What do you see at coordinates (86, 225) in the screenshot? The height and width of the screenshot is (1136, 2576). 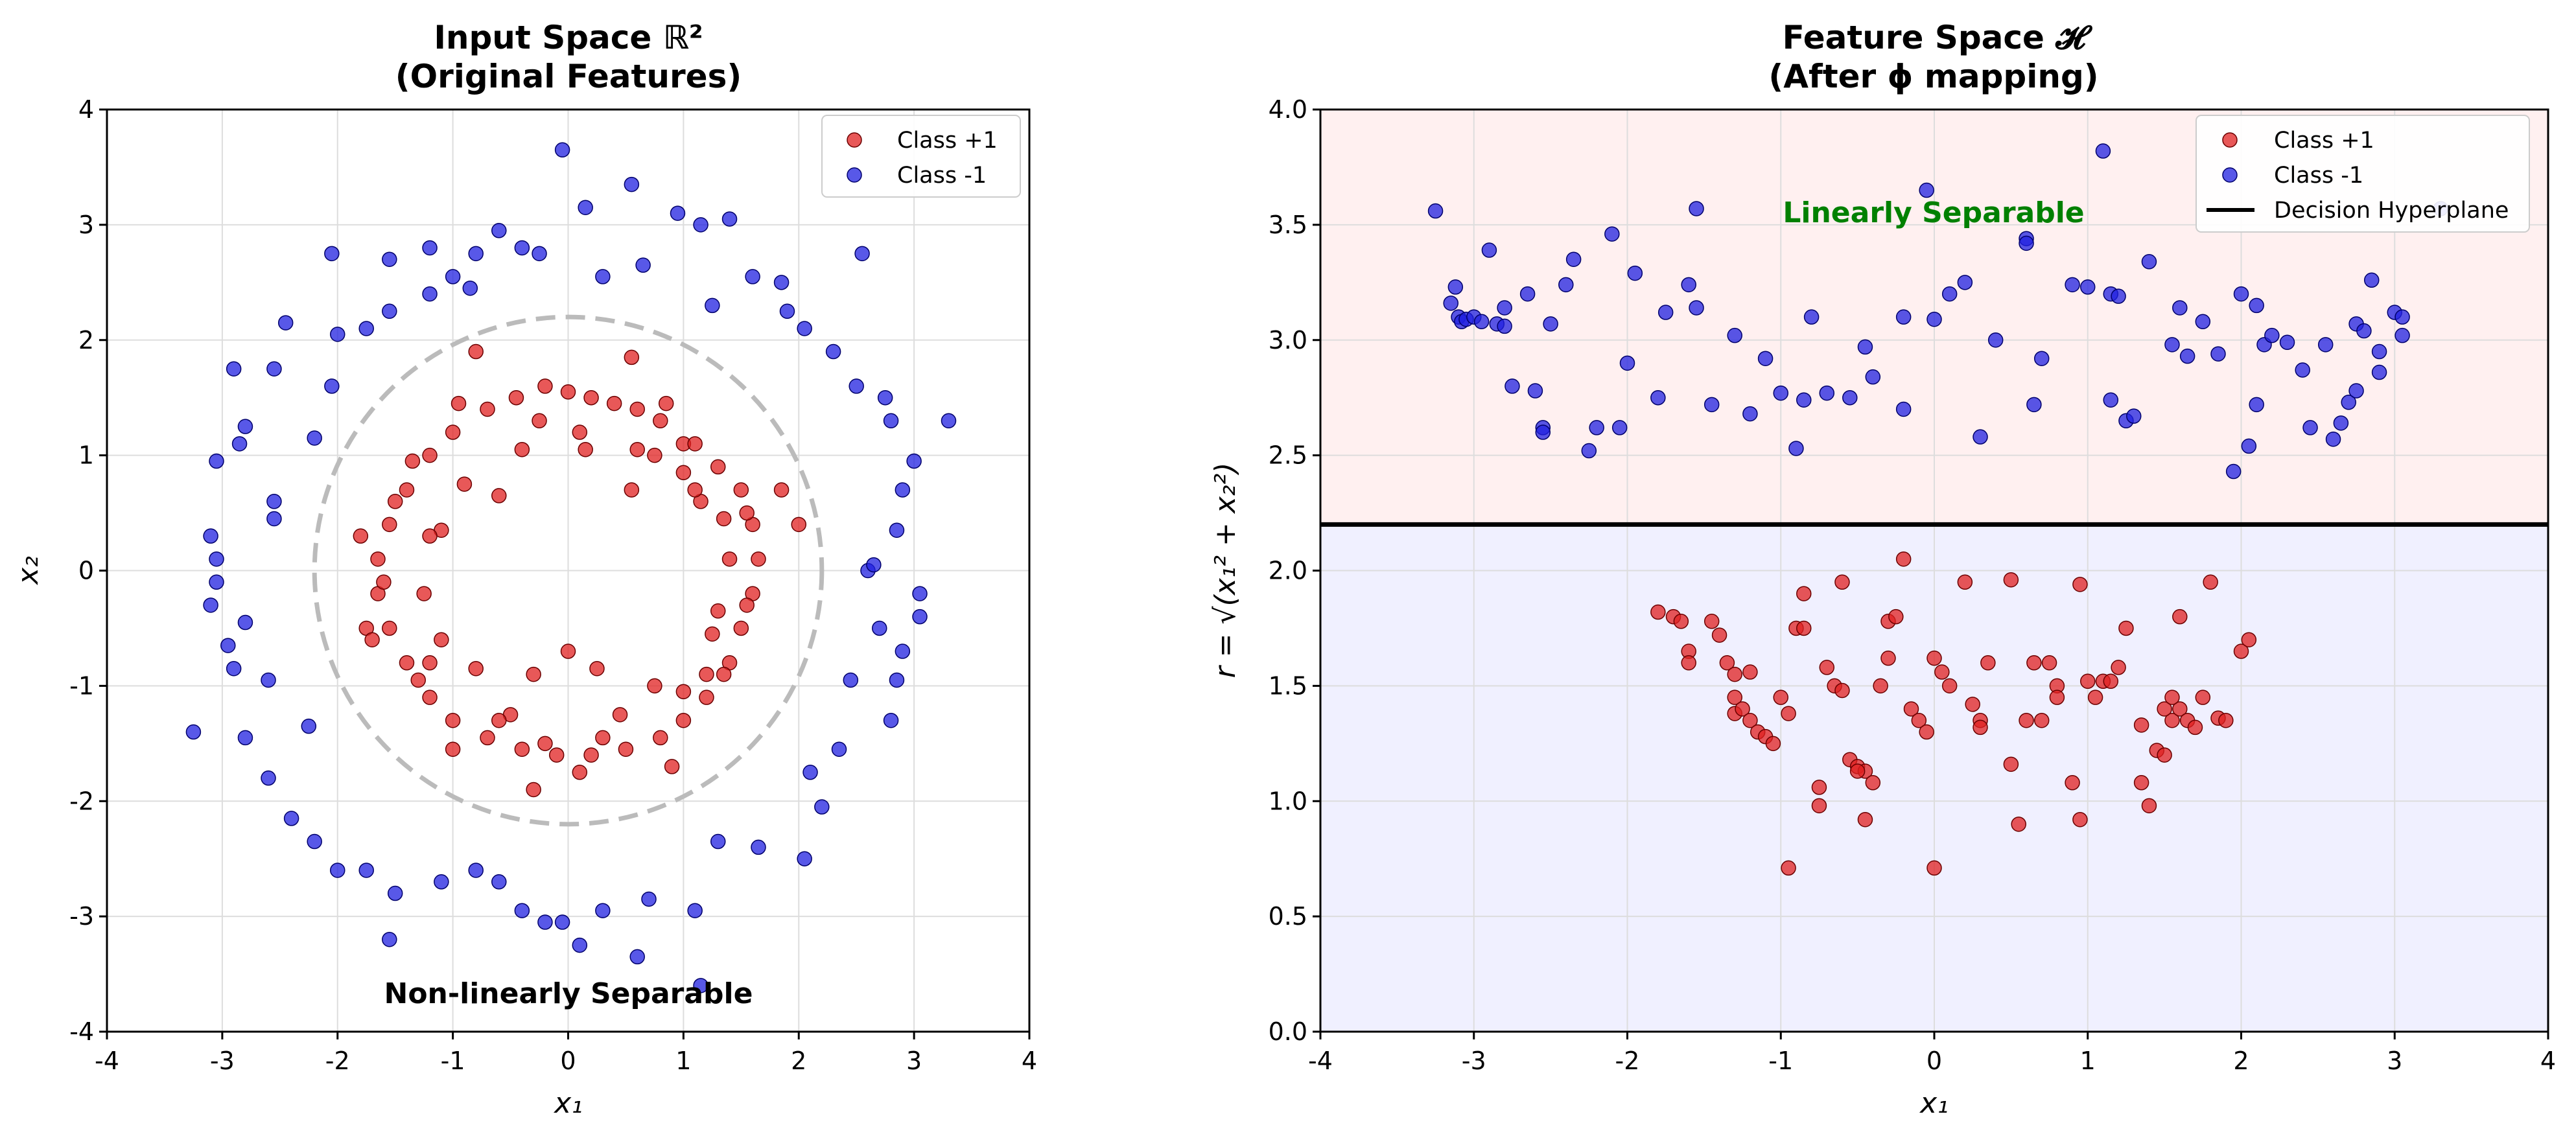 I see `y-tick-label: 3` at bounding box center [86, 225].